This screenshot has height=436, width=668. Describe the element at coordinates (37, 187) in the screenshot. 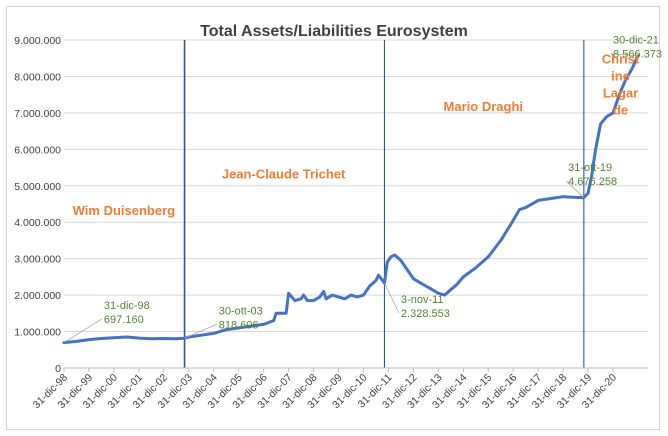

I see `y-tick-label: 5.000.000` at that location.